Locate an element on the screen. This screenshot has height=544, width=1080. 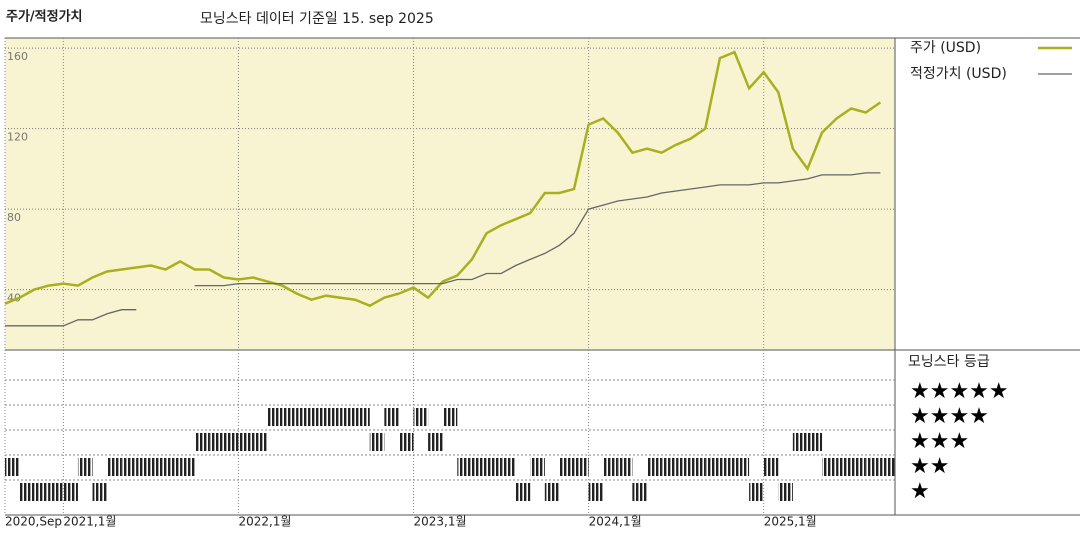
rating-label: ★★★ is located at coordinates (939, 441).